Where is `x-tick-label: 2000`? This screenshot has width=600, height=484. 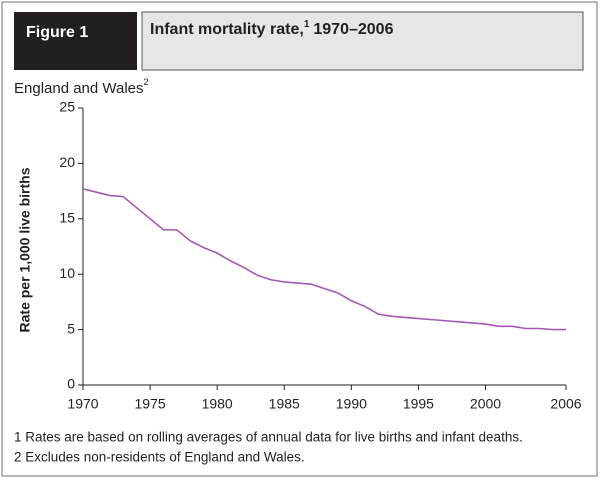
x-tick-label: 2000 is located at coordinates (485, 404).